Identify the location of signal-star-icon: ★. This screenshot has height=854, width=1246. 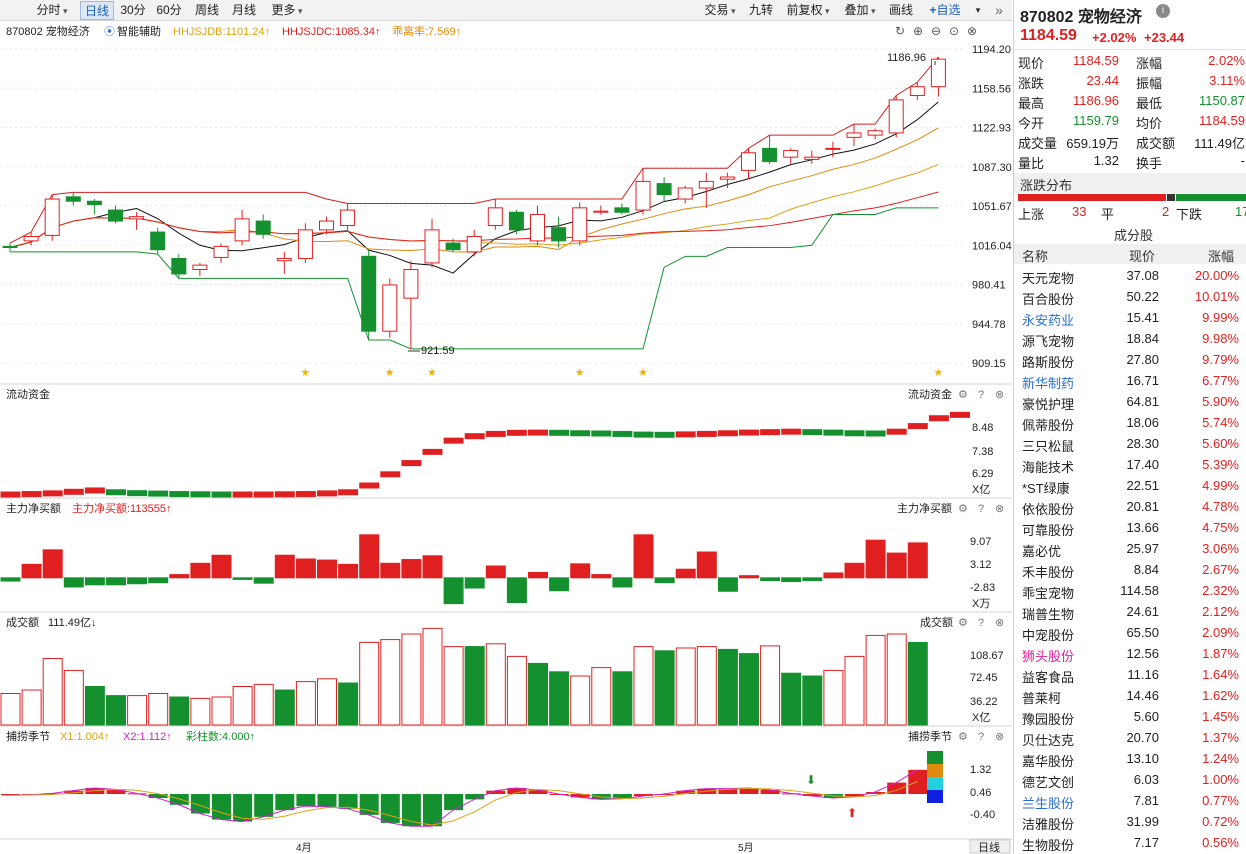
(305, 373).